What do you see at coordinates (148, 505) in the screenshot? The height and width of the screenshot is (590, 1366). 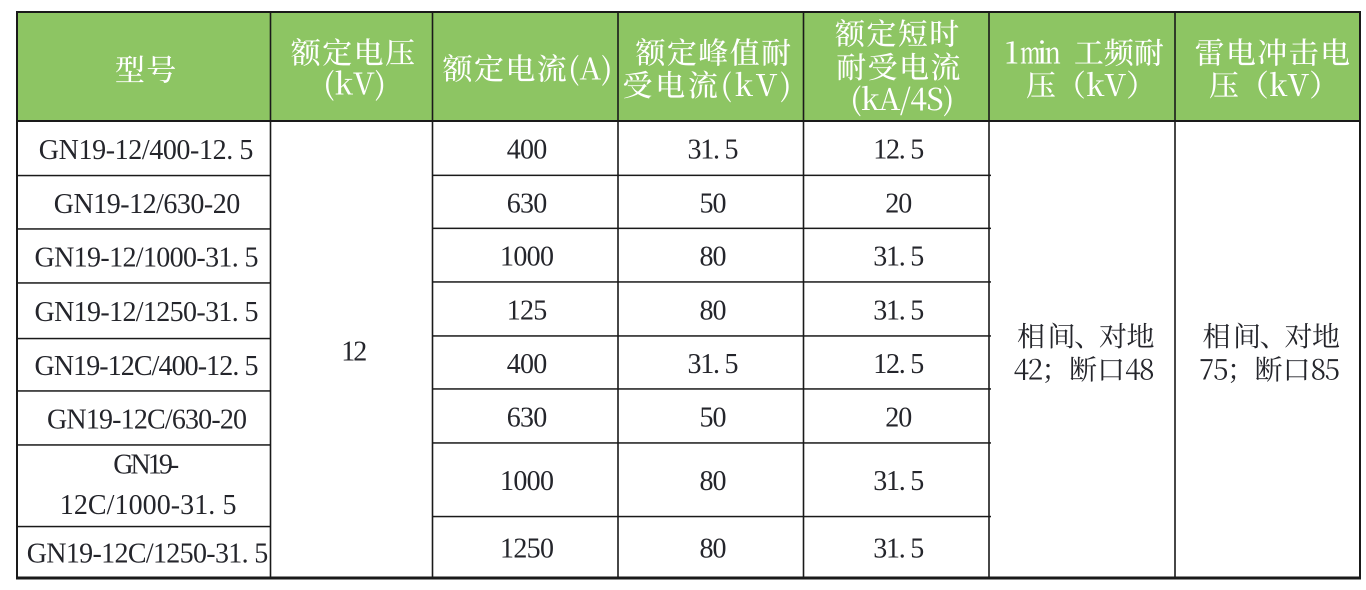 I see `svg-text: 12C/1000-31. 5` at bounding box center [148, 505].